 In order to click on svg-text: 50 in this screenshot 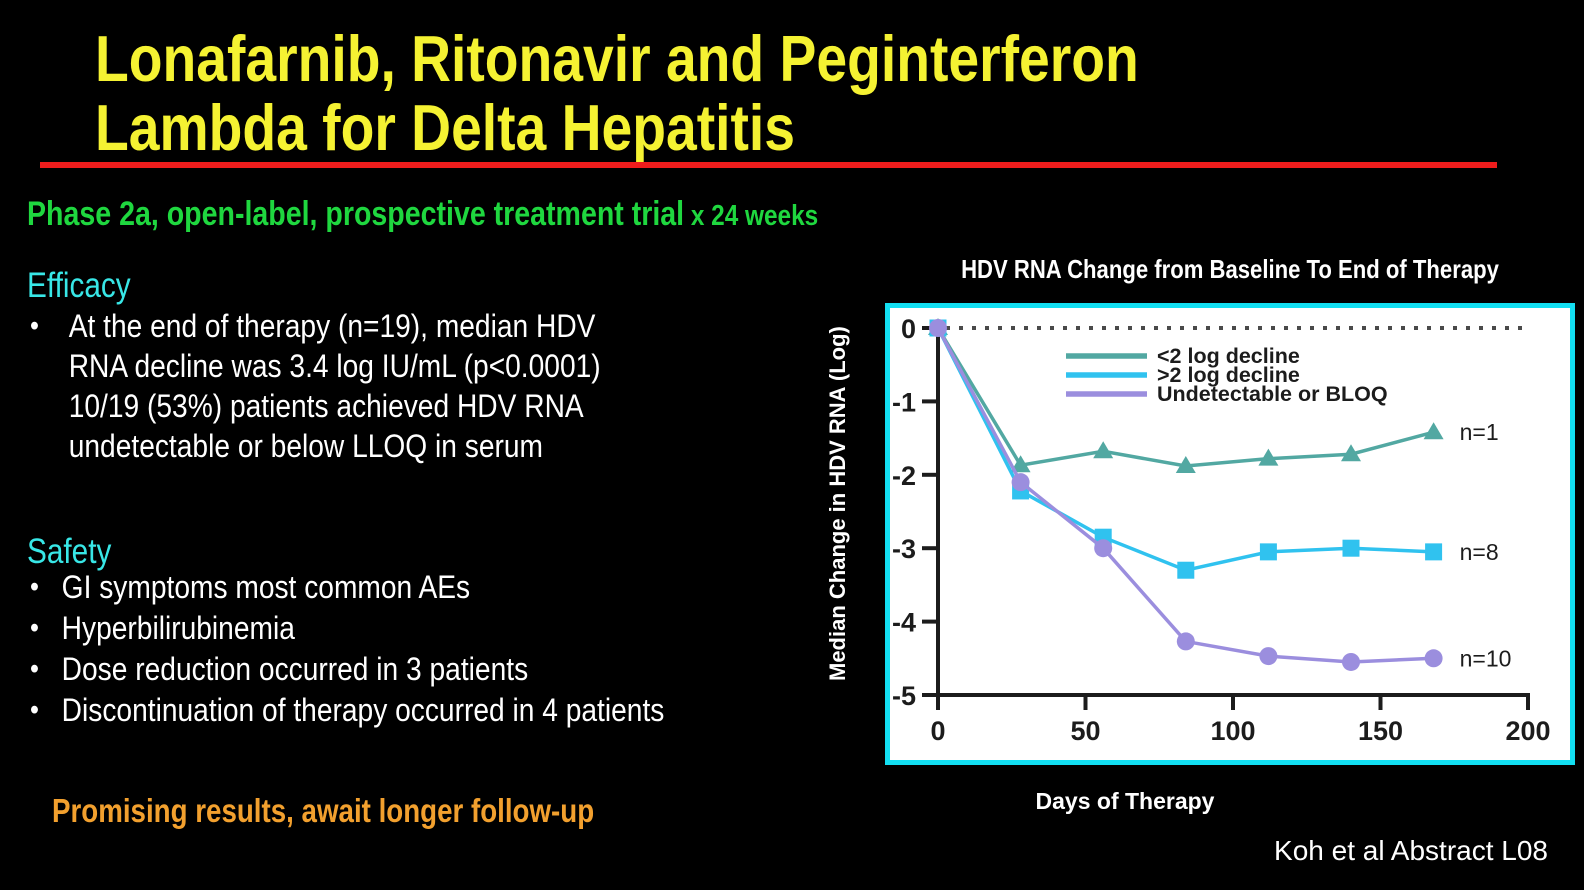, I will do `click(1085, 731)`.